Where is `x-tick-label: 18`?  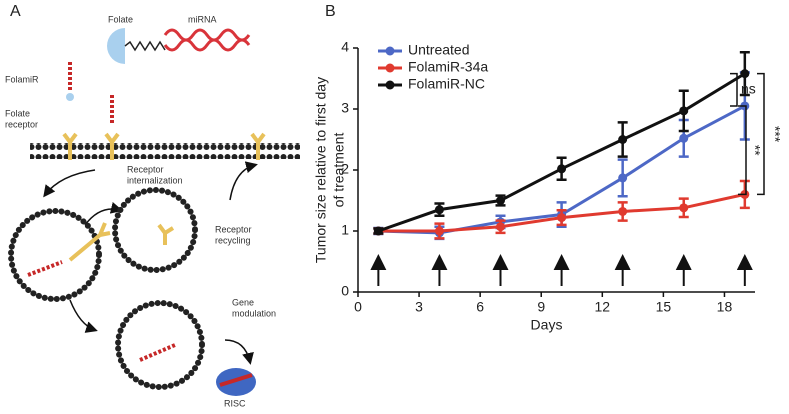 x-tick-label: 18 is located at coordinates (725, 307).